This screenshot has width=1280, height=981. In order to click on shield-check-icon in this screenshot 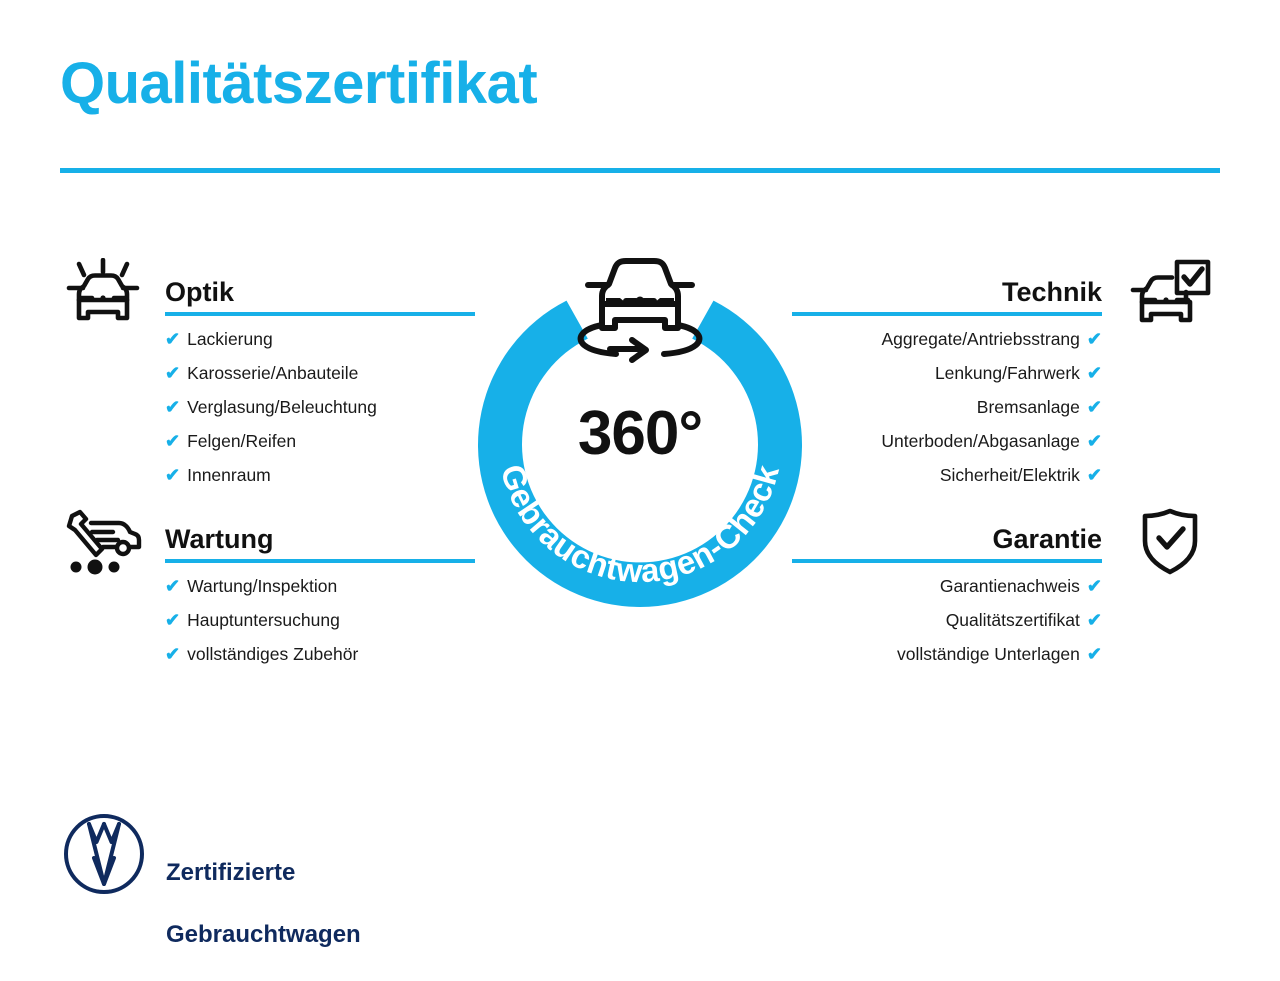, I will do `click(1170, 541)`.